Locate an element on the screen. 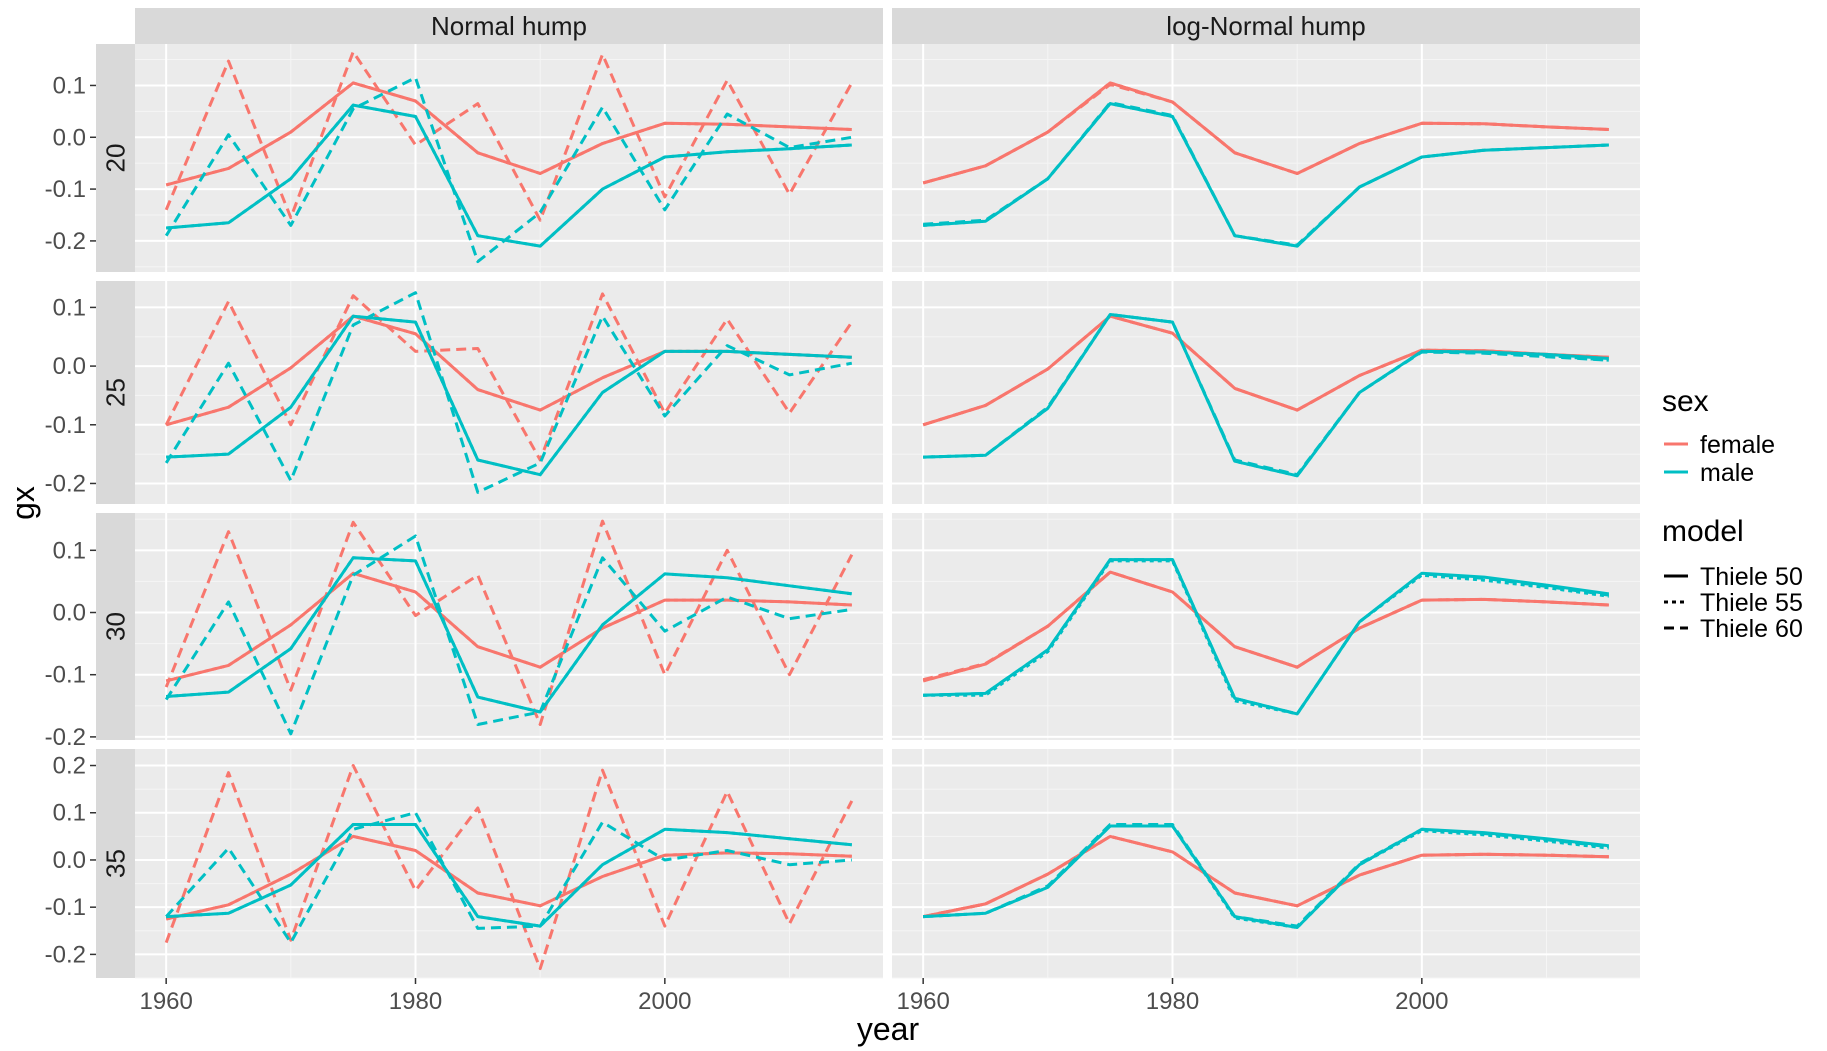  col-strip-label-0: Normal hump is located at coordinates (509, 26).